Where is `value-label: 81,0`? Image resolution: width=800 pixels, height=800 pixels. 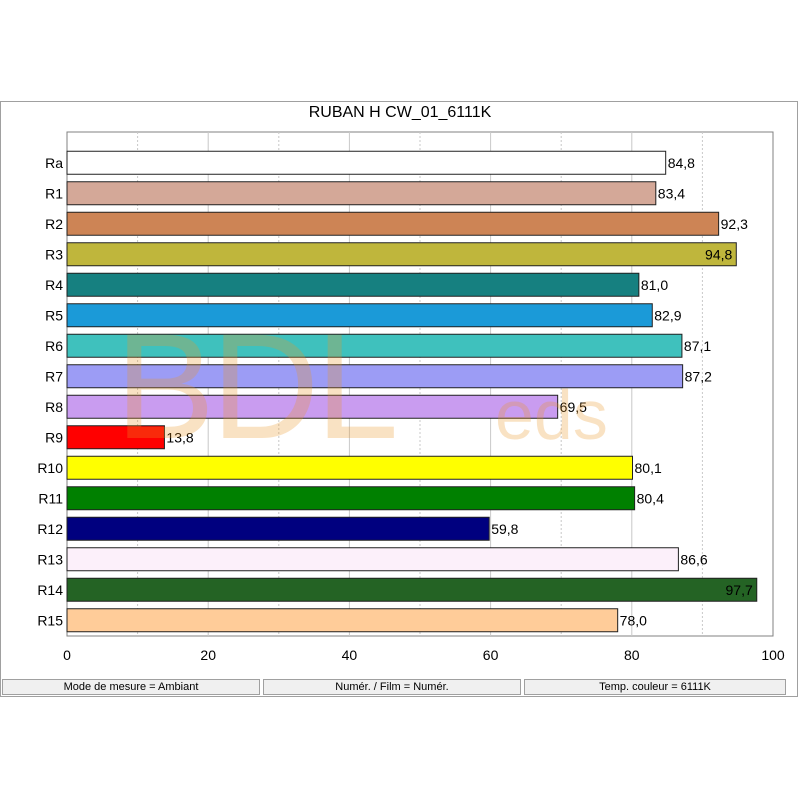
value-label: 81,0 is located at coordinates (654, 285).